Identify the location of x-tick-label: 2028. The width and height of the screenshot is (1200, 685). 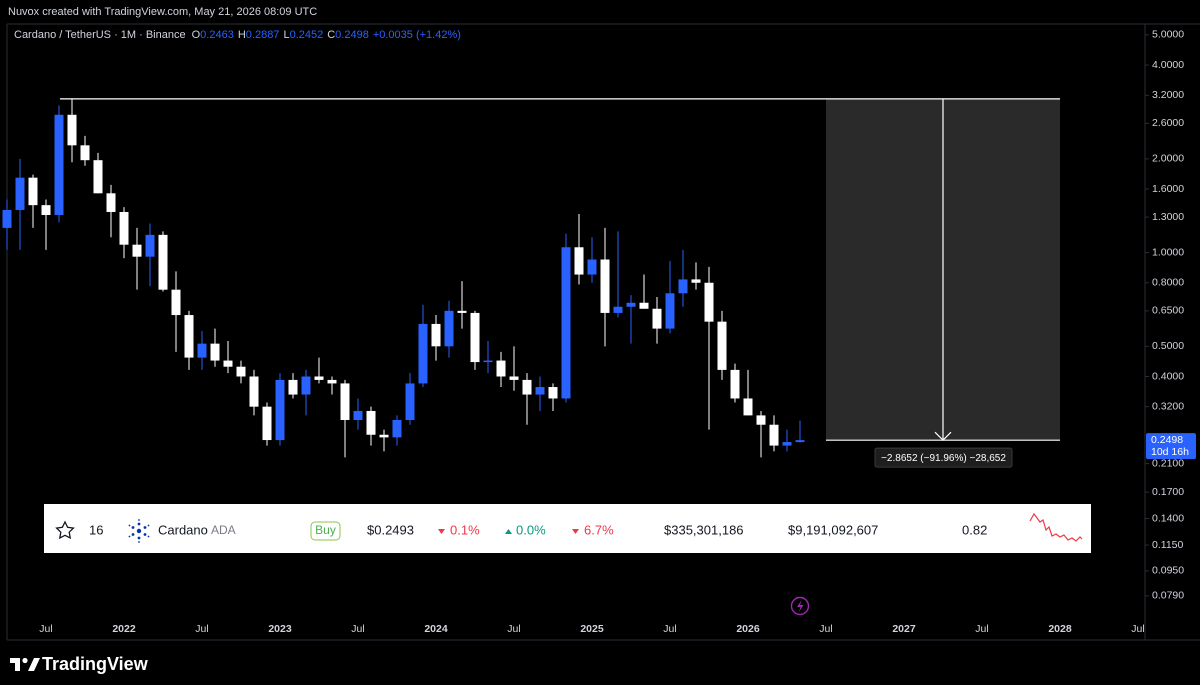
(1060, 629).